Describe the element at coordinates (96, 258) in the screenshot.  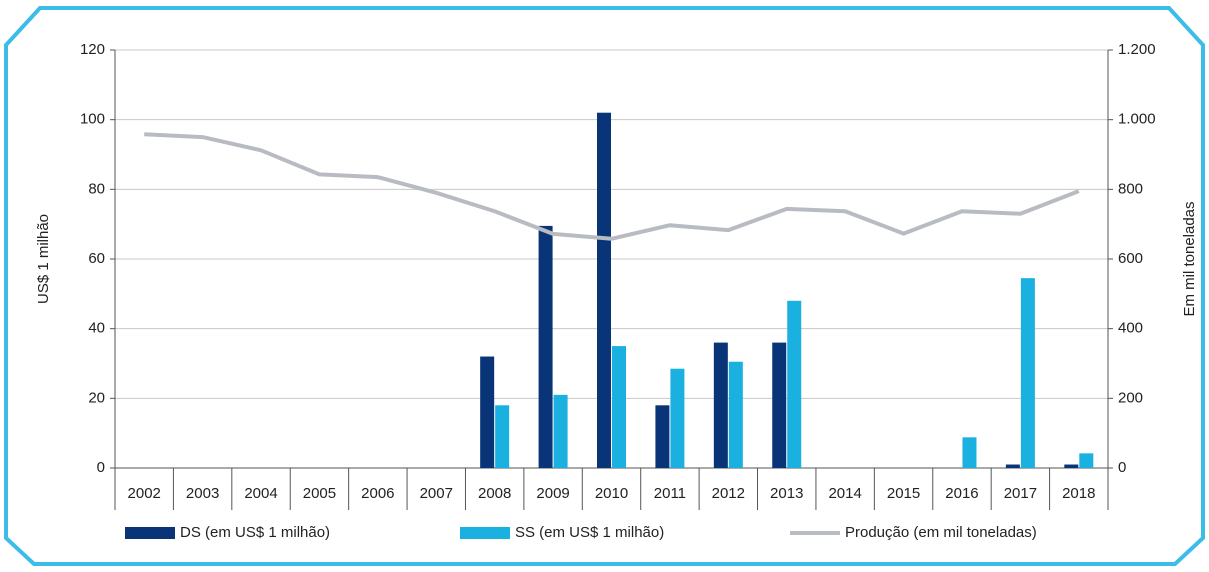
I see `y-tick-label: 60` at that location.